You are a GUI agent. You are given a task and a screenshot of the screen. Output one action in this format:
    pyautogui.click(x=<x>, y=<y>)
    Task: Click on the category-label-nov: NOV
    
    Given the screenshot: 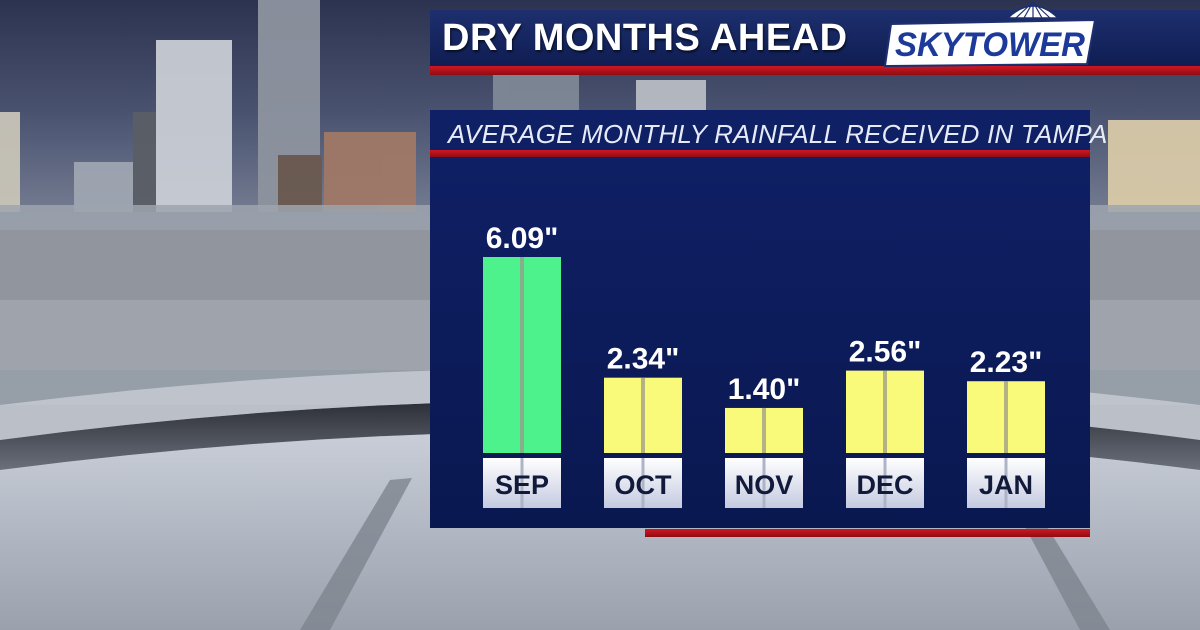 What is the action you would take?
    pyautogui.click(x=764, y=485)
    